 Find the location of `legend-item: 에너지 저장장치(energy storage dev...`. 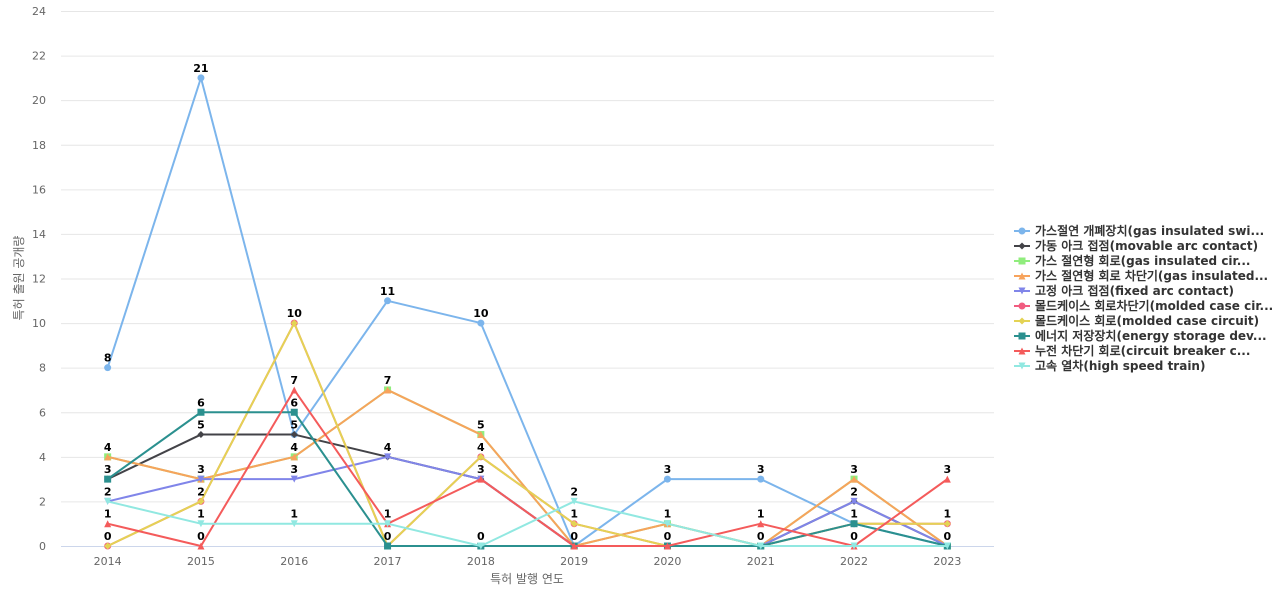

legend-item: 에너지 저장장치(energy storage dev... is located at coordinates (1140, 335).